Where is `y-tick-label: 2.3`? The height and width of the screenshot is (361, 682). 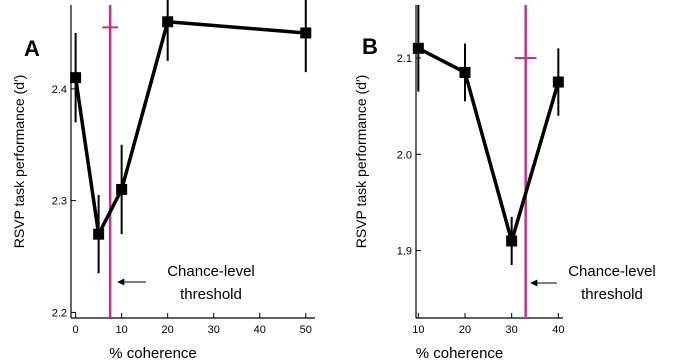
y-tick-label: 2.3 is located at coordinates (59, 202).